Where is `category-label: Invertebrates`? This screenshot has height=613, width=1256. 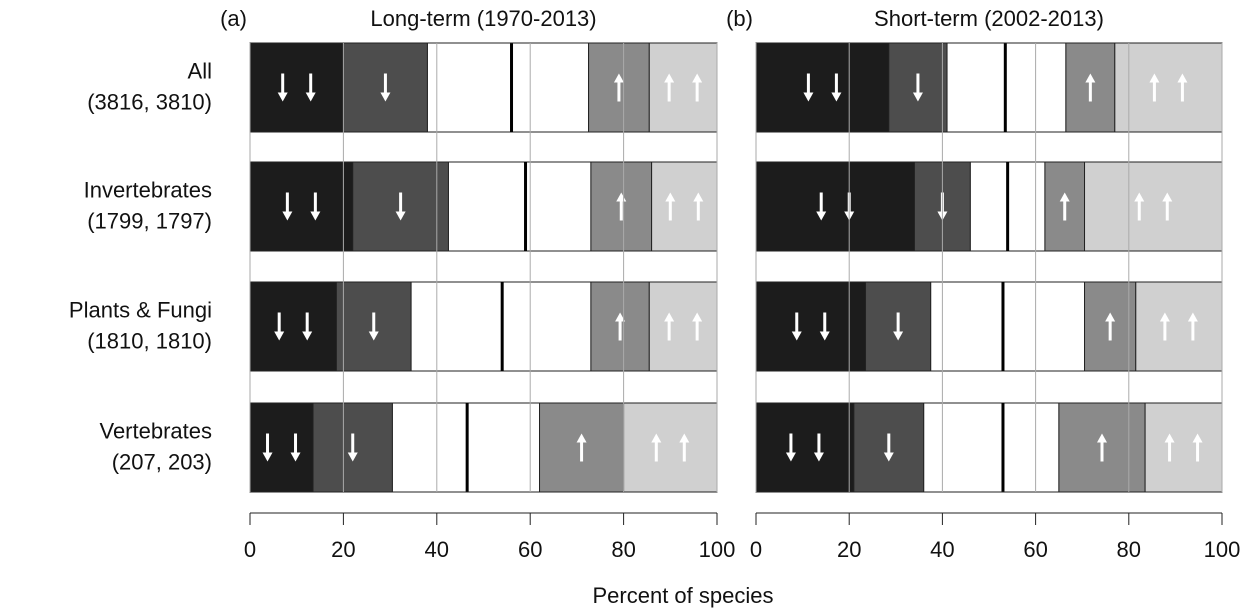
category-label: Invertebrates is located at coordinates (148, 189).